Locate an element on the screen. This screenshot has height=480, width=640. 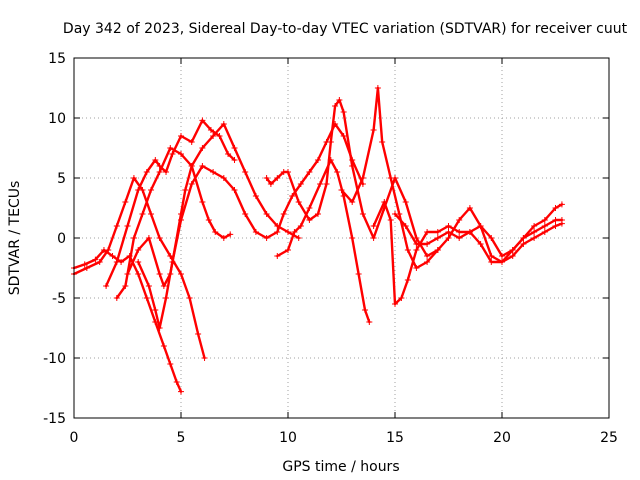
y-tick-label: 15 is located at coordinates (57, 59).